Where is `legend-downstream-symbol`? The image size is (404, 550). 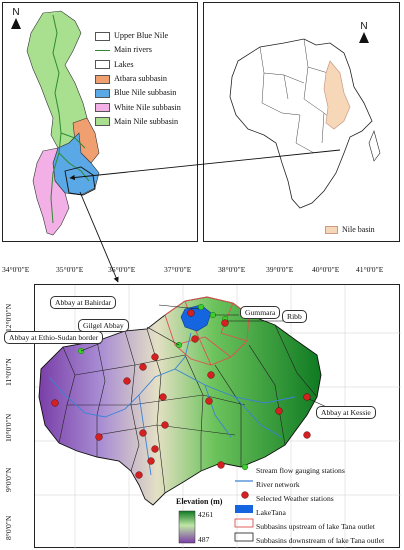 legend-downstream-symbol is located at coordinates (244, 537).